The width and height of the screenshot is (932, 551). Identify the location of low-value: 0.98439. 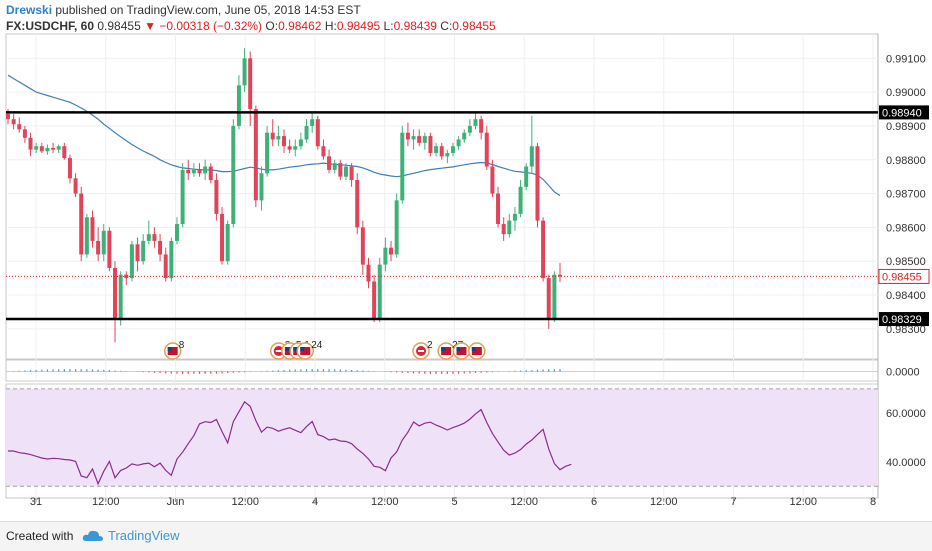
(415, 26).